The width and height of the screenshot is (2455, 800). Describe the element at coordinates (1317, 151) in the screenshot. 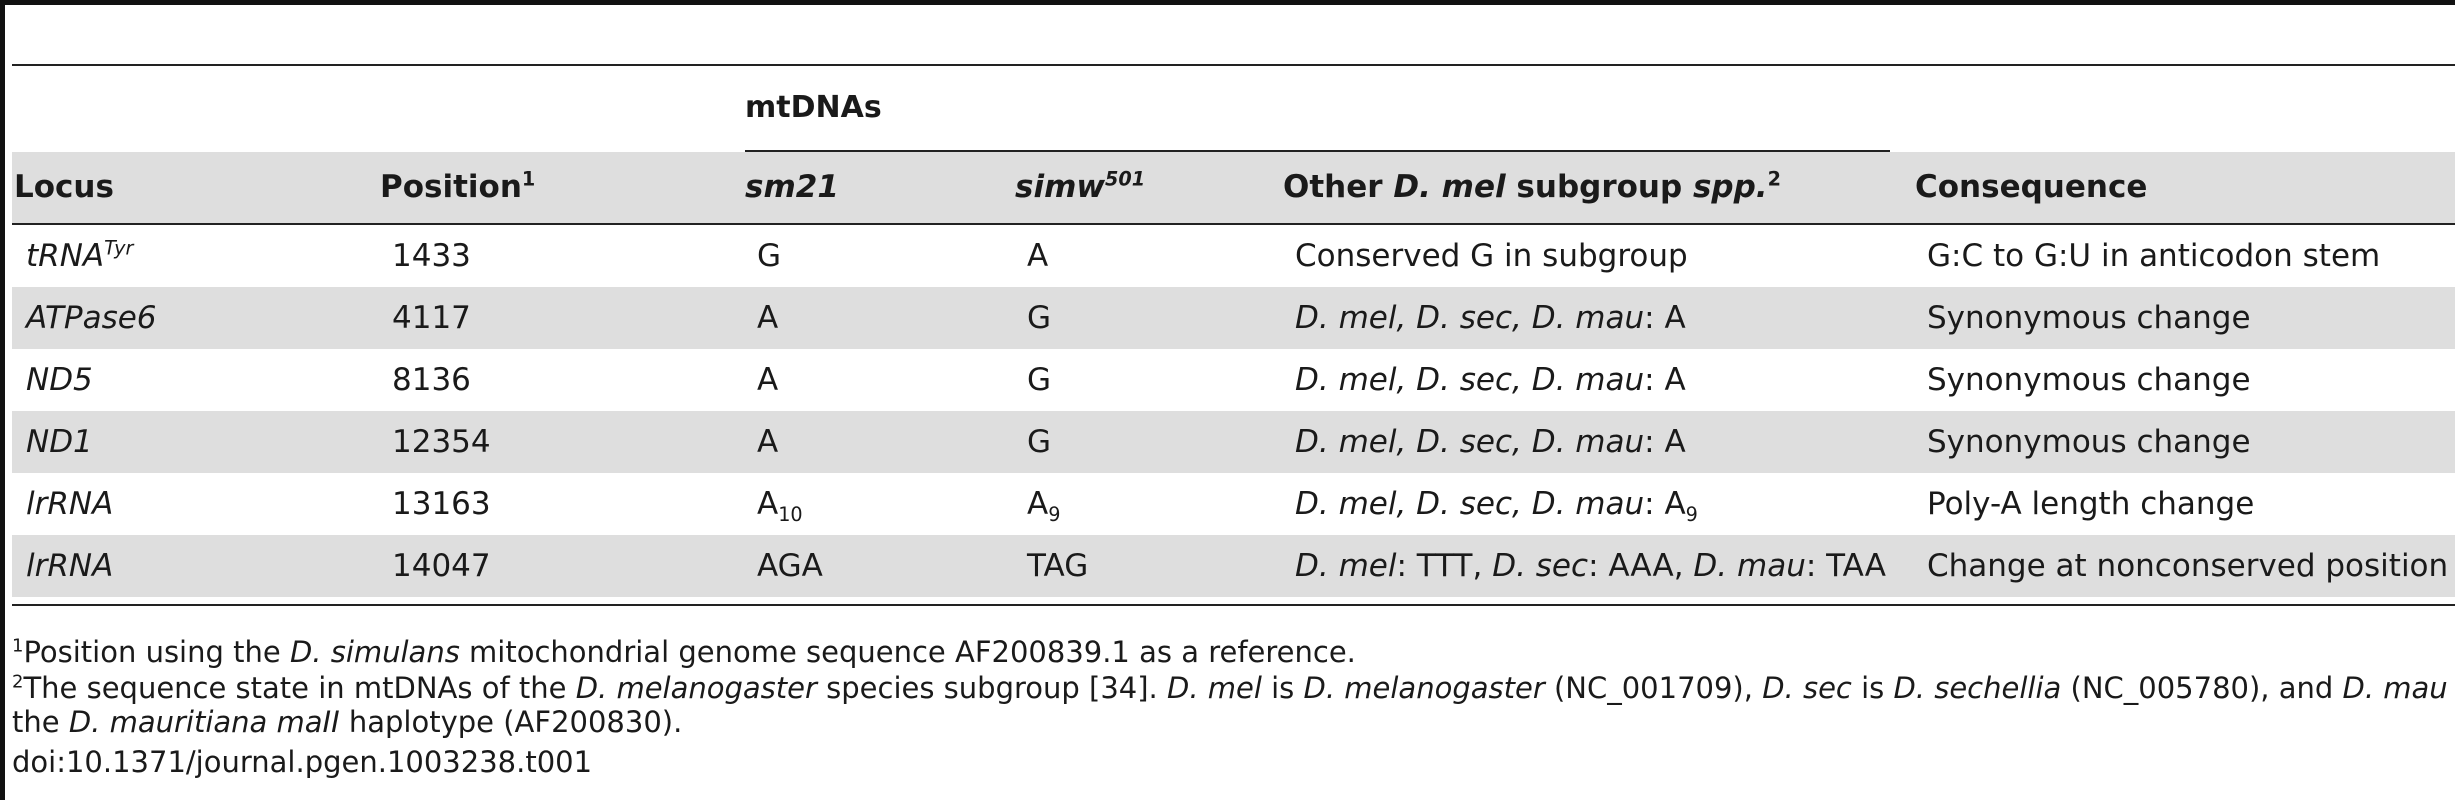

I see `group-span-rule` at that location.